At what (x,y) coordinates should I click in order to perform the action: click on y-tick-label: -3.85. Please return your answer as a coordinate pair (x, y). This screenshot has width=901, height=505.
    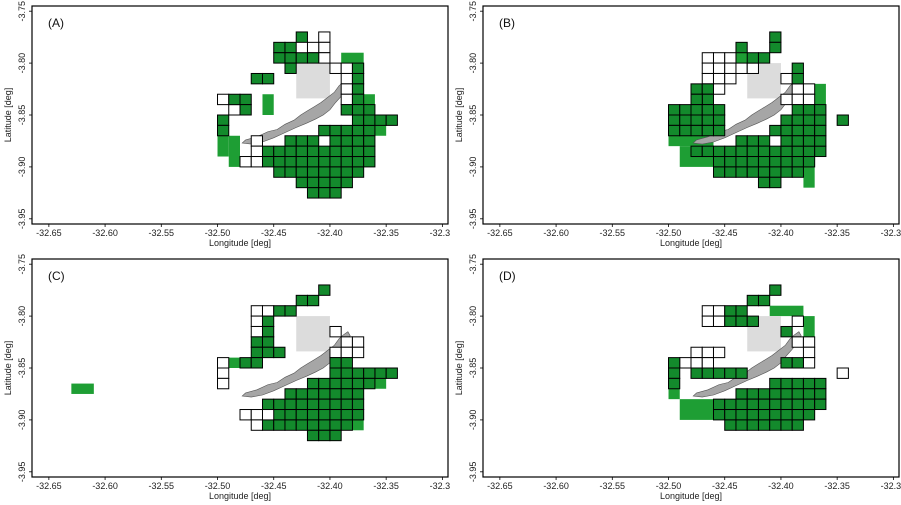
    Looking at the image, I should click on (22, 368).